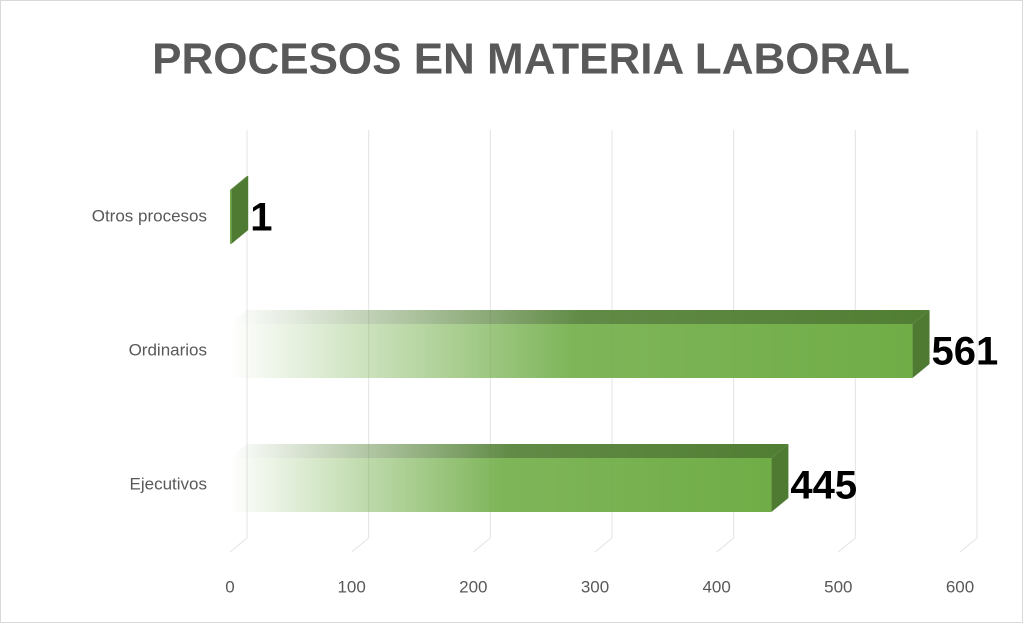 This screenshot has width=1035, height=624. What do you see at coordinates (229, 586) in the screenshot?
I see `x-tick-label: 0` at bounding box center [229, 586].